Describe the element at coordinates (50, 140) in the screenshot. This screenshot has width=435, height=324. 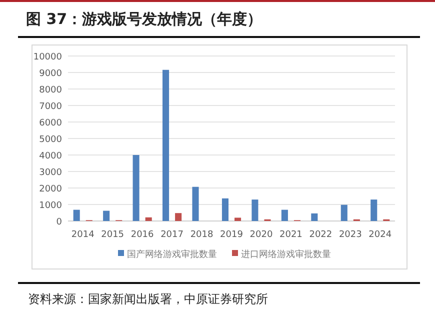
I see `y-tick-label: 5000` at that location.